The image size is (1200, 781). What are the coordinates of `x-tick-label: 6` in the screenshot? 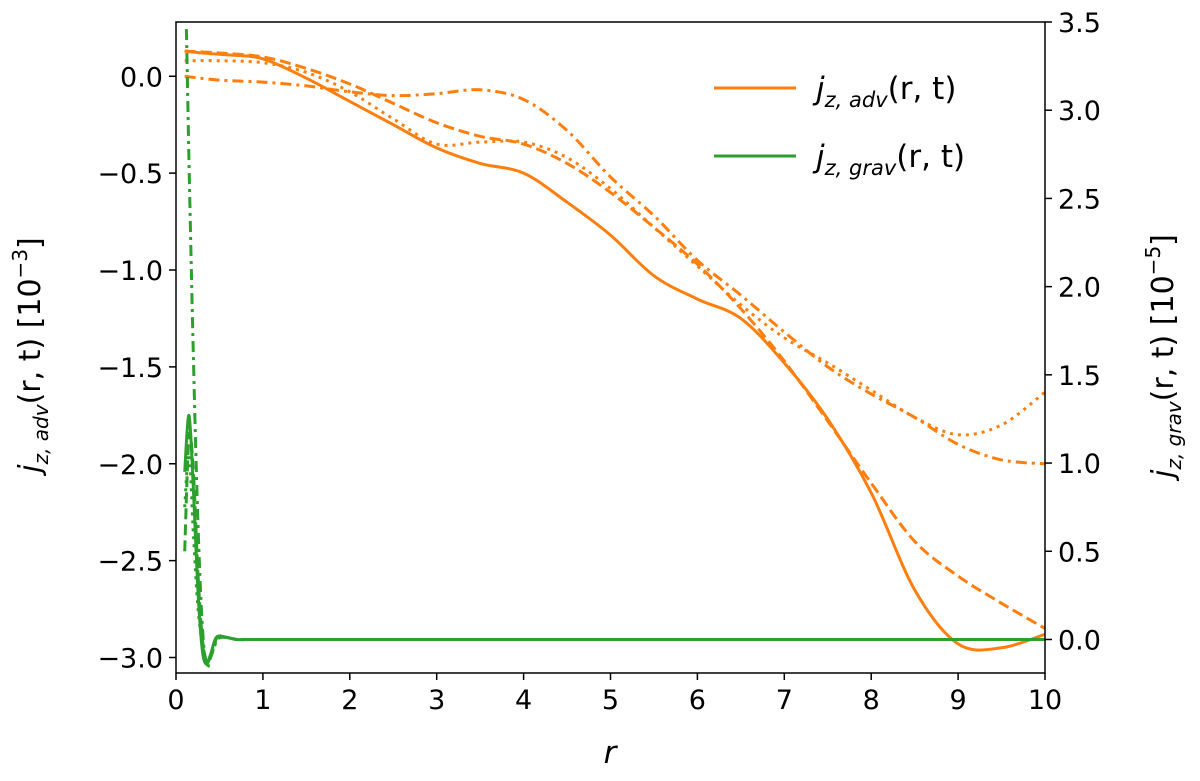 It's located at (697, 700).